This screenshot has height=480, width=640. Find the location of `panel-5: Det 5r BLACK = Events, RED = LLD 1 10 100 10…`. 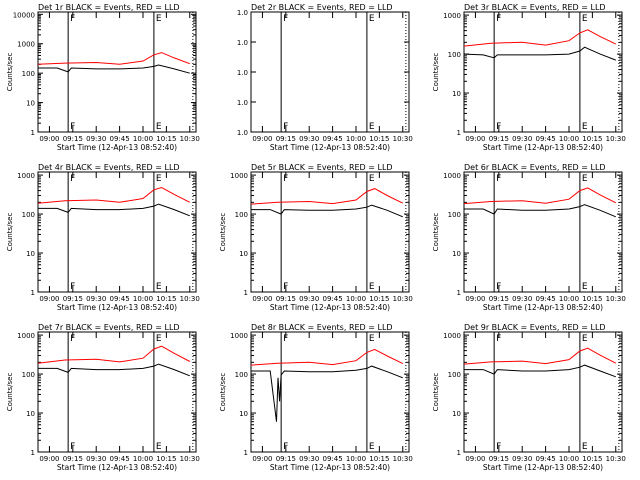

panel-5: Det 5r BLACK = Events, RED = LLD 1 10 100 10… is located at coordinates (316, 237).